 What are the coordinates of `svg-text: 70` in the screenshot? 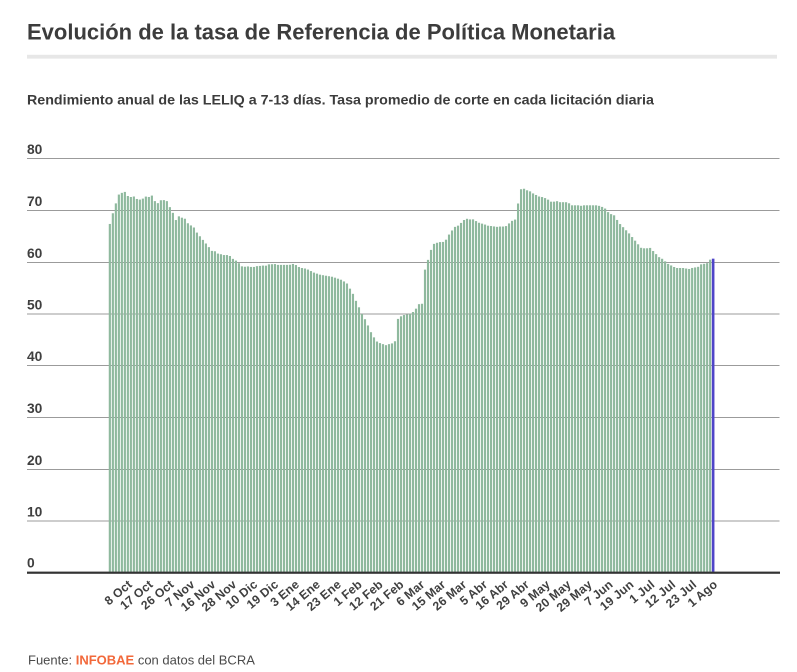 It's located at (35, 201).